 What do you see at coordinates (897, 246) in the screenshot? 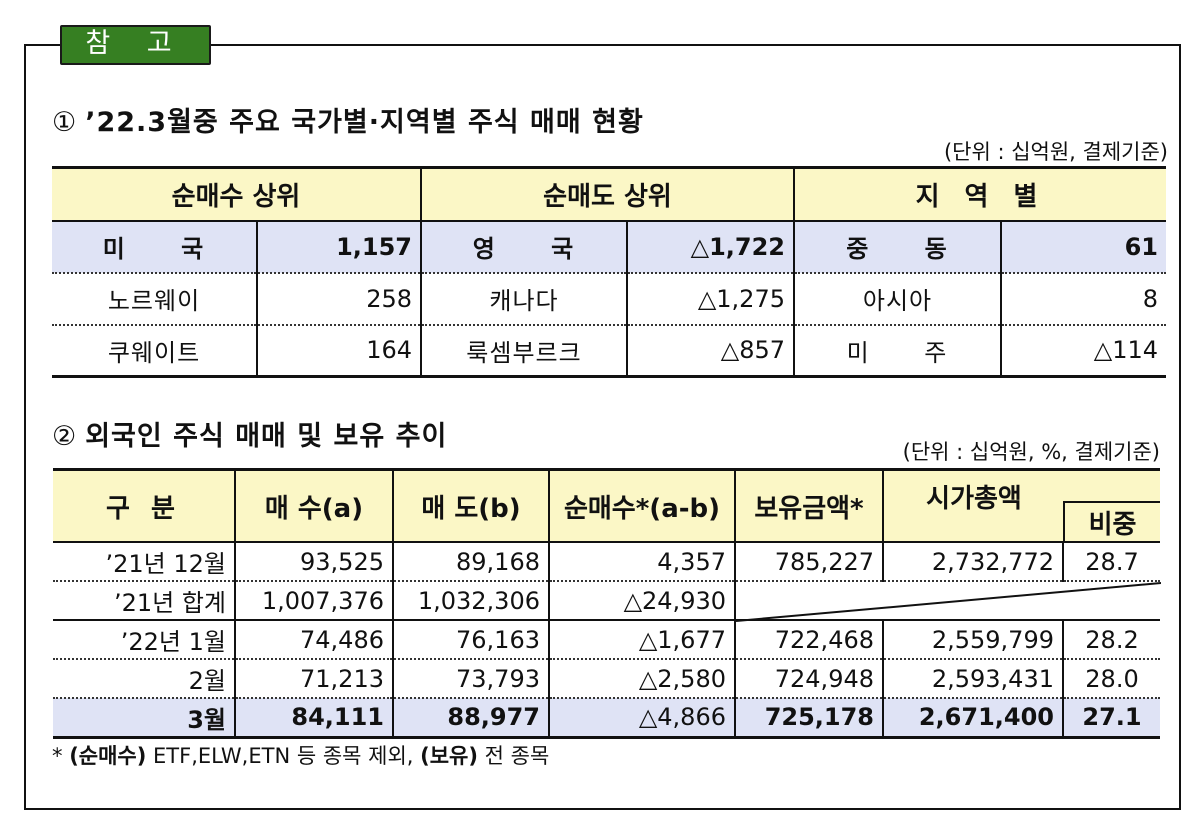
I see `region-name: 중 동` at bounding box center [897, 246].